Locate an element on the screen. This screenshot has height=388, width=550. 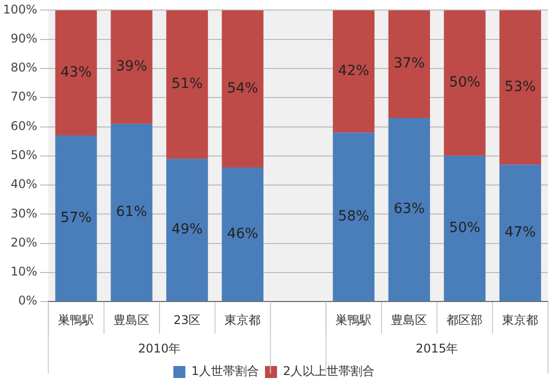
data-label: 46% is located at coordinates (242, 234).